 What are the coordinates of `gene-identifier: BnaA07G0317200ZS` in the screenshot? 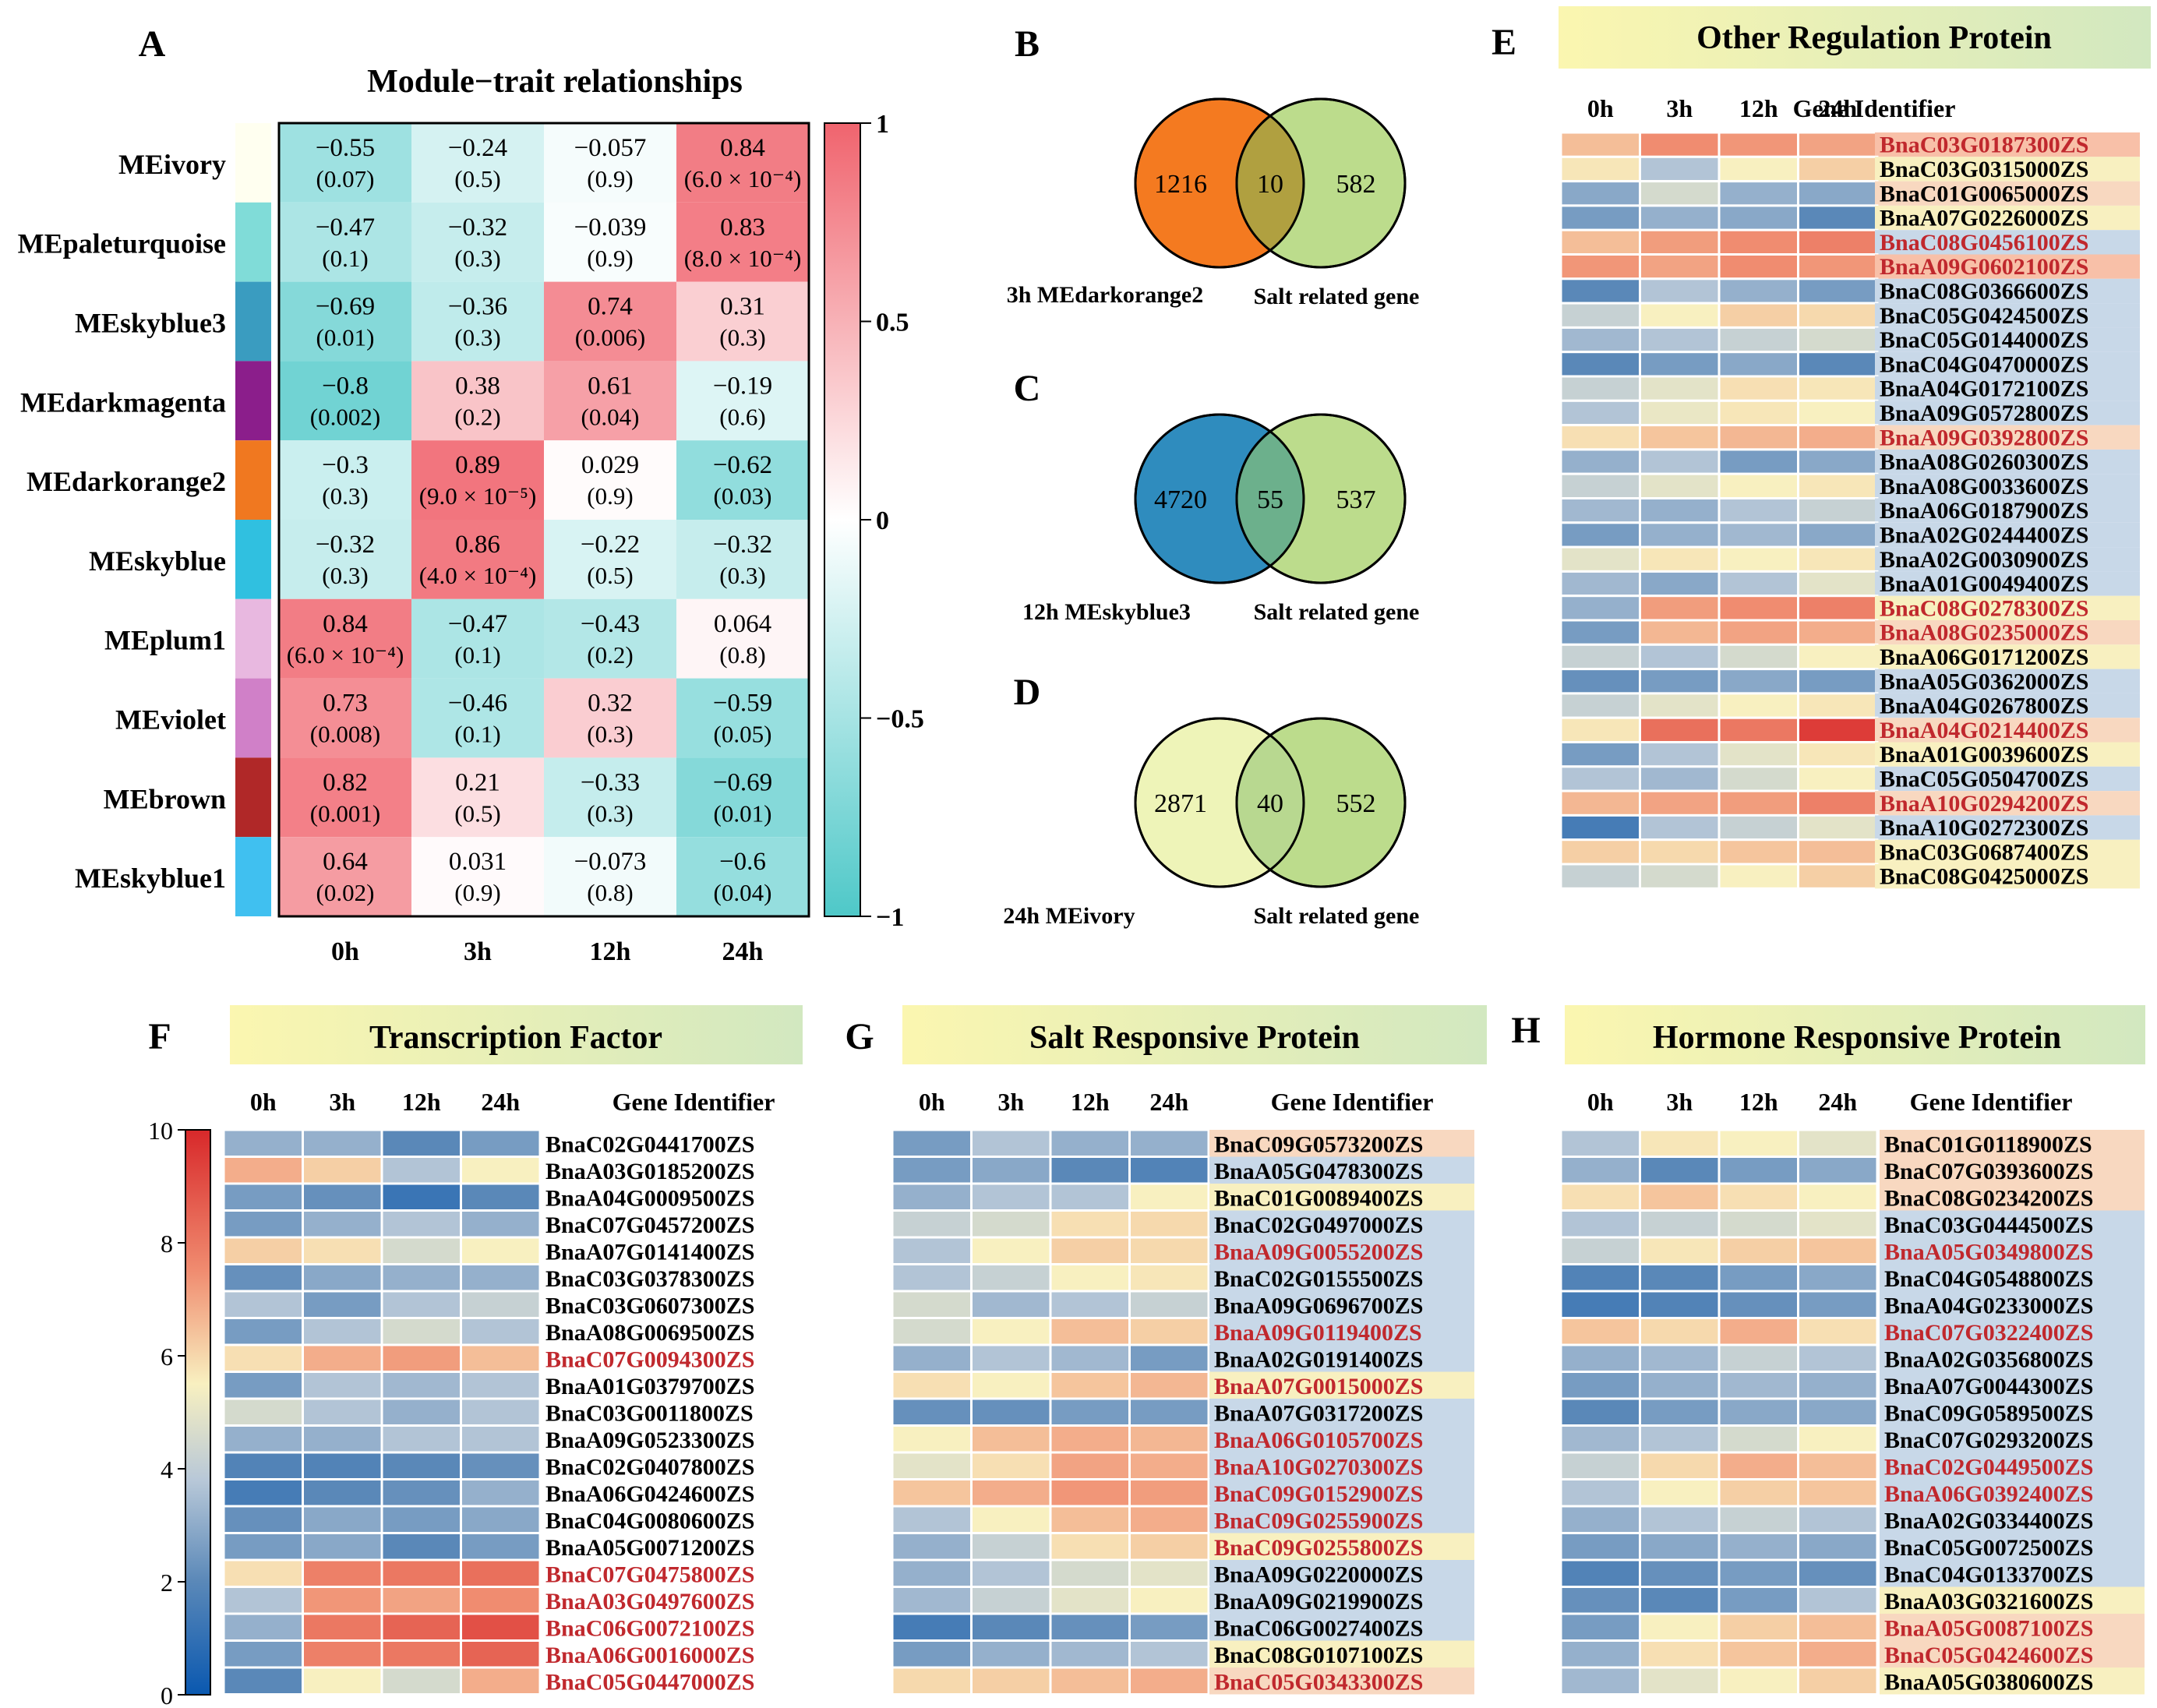 It's located at (1318, 1413).